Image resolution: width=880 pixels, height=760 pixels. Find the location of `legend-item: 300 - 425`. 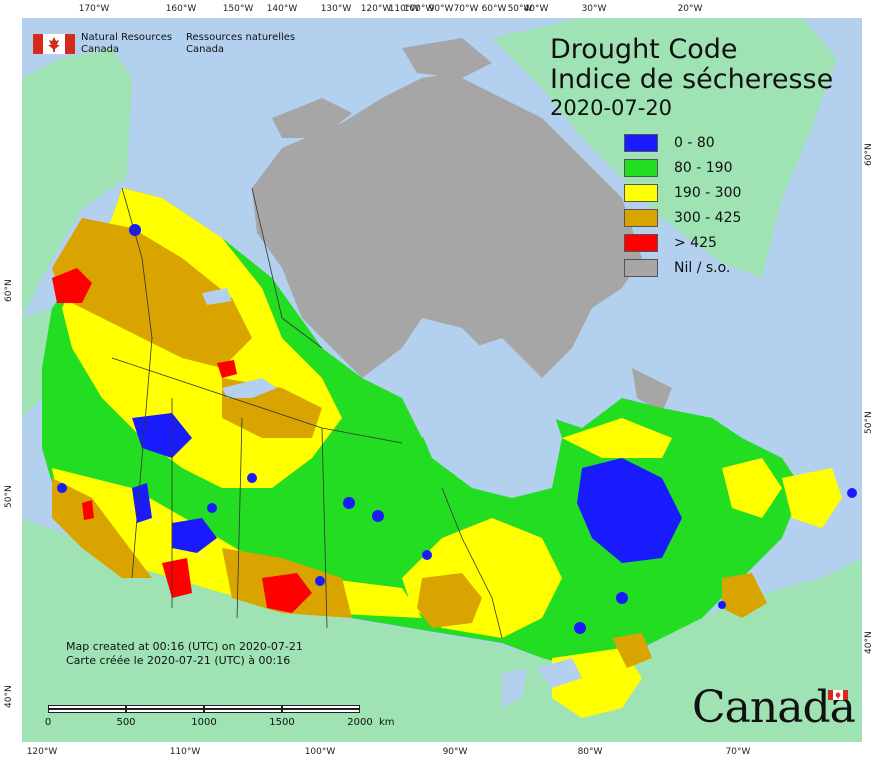

legend-item: 300 - 425 is located at coordinates (734, 218).